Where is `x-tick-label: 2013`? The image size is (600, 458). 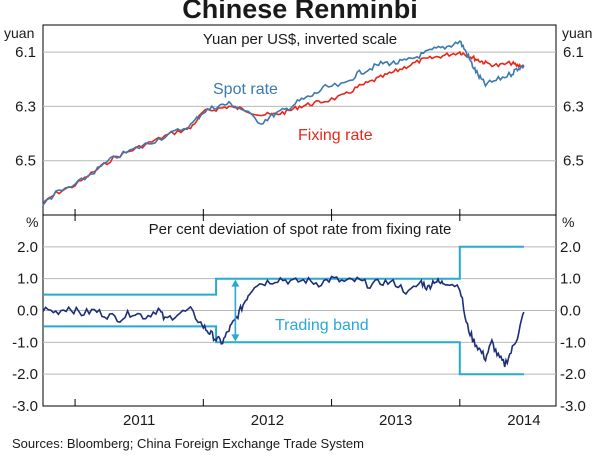
x-tick-label: 2013 is located at coordinates (395, 420).